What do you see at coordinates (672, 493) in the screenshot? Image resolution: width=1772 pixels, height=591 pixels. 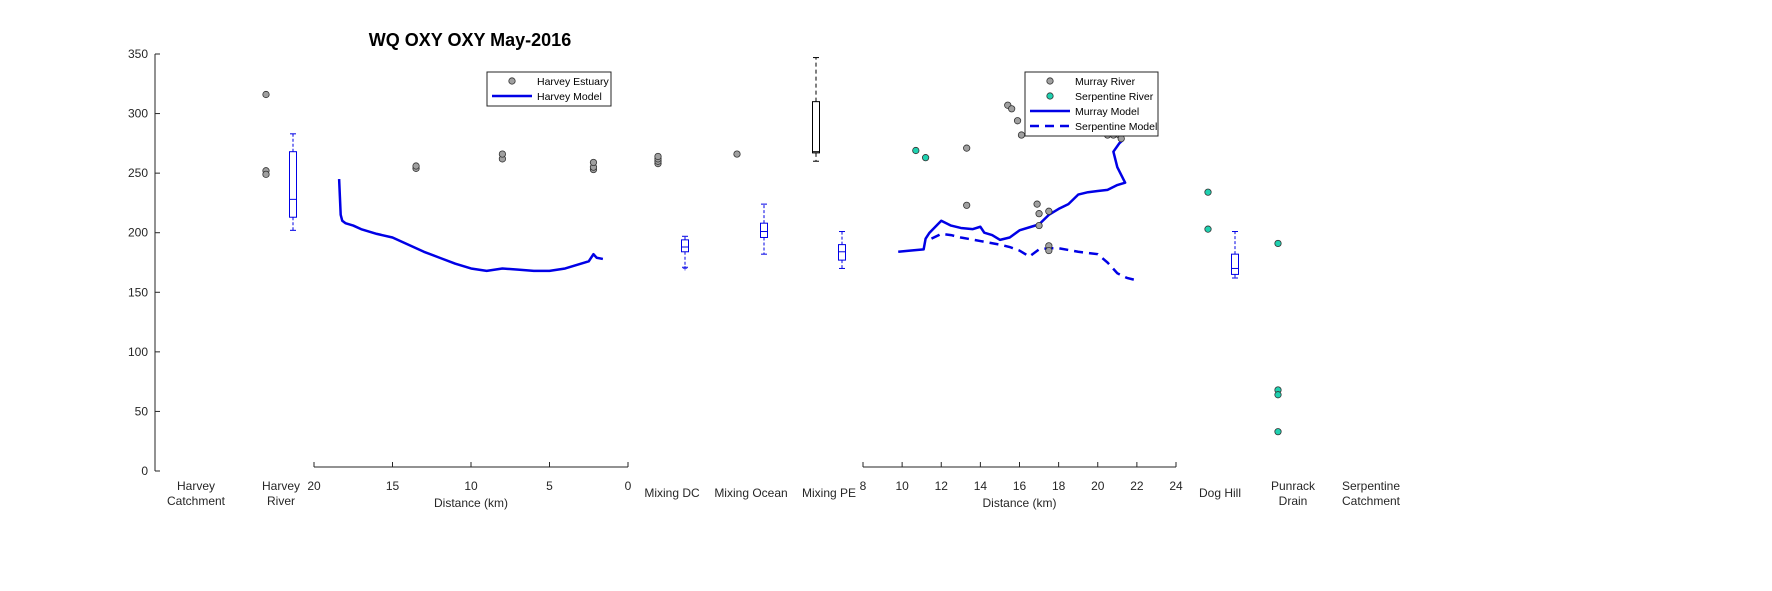 I see `category-label-mixing_dc: Mixing DC` at bounding box center [672, 493].